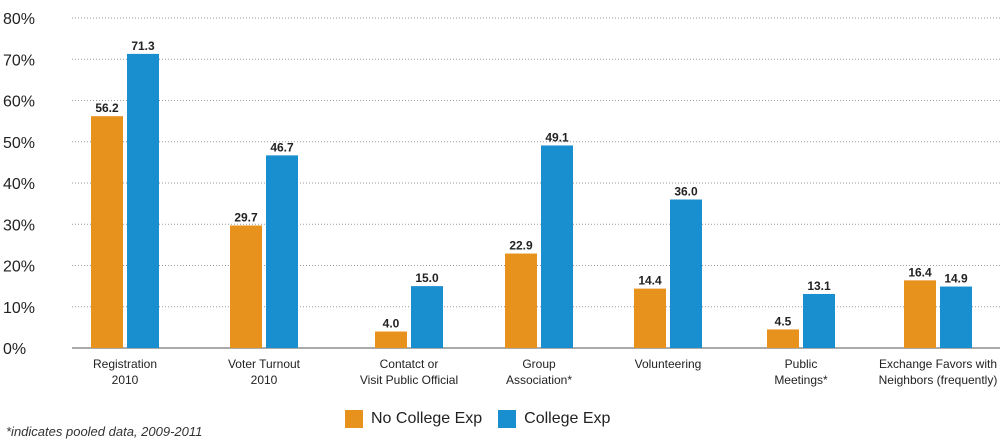 The width and height of the screenshot is (1007, 439). I want to click on legend-swatch-no-college, so click(354, 419).